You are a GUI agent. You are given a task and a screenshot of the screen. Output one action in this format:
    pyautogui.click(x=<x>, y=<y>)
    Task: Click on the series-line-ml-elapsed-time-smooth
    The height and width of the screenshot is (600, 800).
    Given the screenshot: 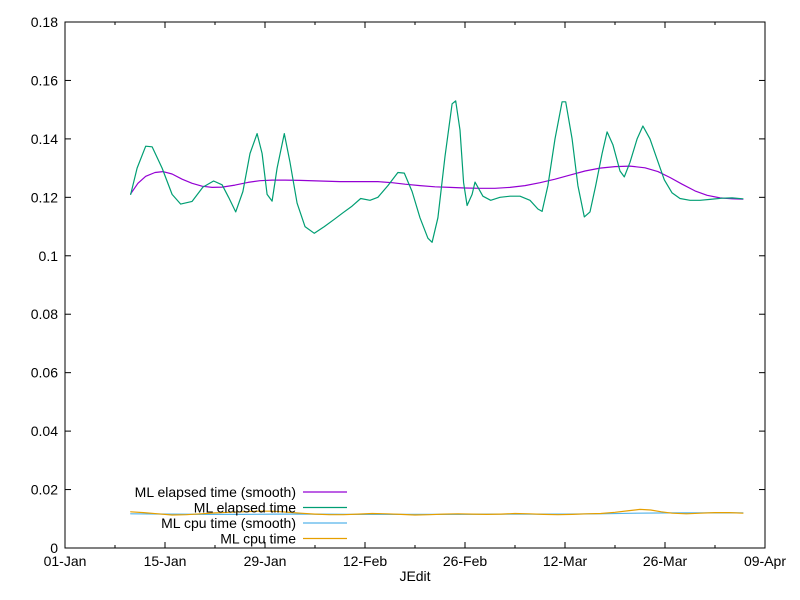 What is the action you would take?
    pyautogui.click(x=437, y=182)
    